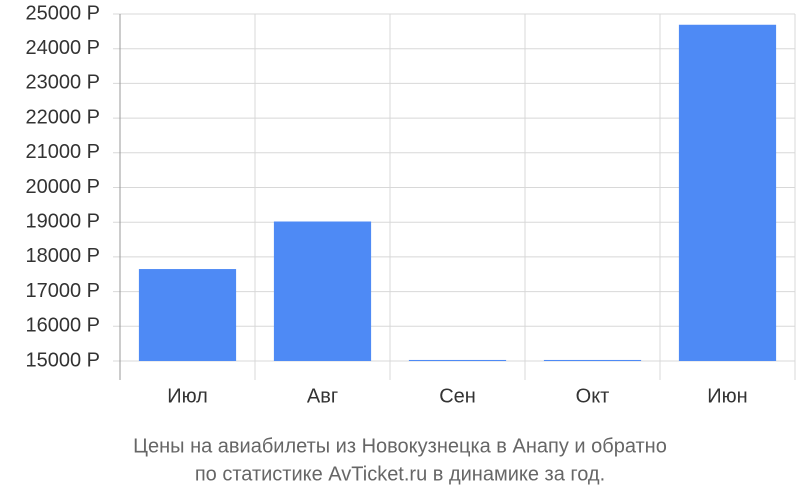  What do you see at coordinates (62, 256) in the screenshot?
I see `y-tick-label: 18000 Р` at bounding box center [62, 256].